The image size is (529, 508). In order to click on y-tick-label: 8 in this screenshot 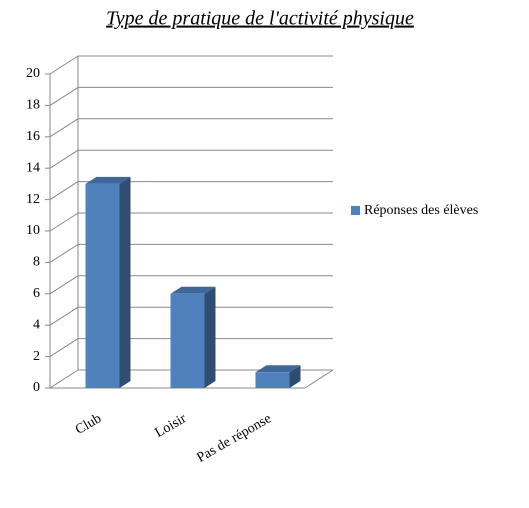, I will do `click(36, 262)`.